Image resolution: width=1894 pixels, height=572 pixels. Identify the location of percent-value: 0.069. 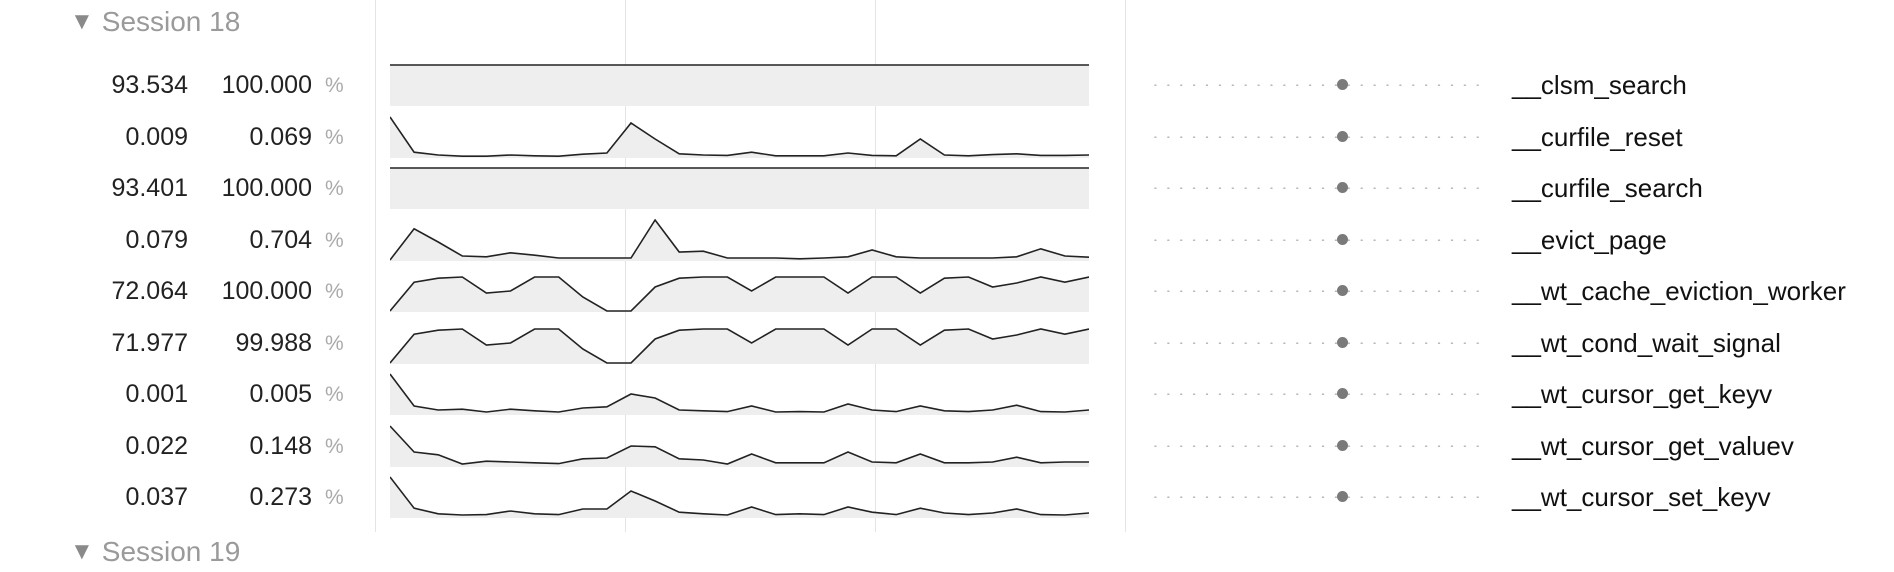
(280, 136).